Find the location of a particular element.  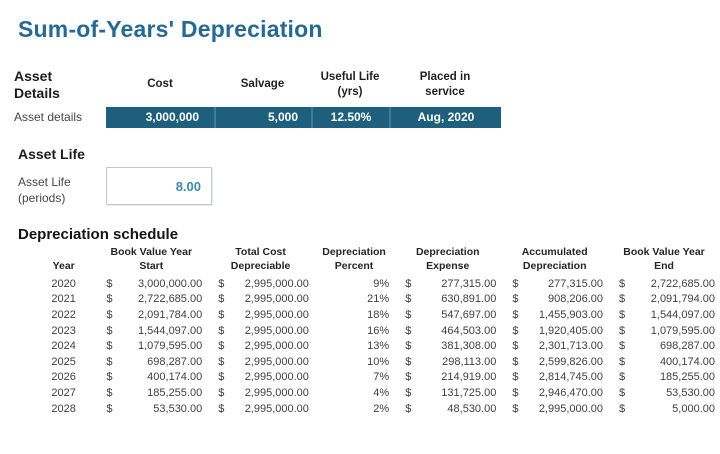

cell-year: 2025 is located at coordinates (63, 361).